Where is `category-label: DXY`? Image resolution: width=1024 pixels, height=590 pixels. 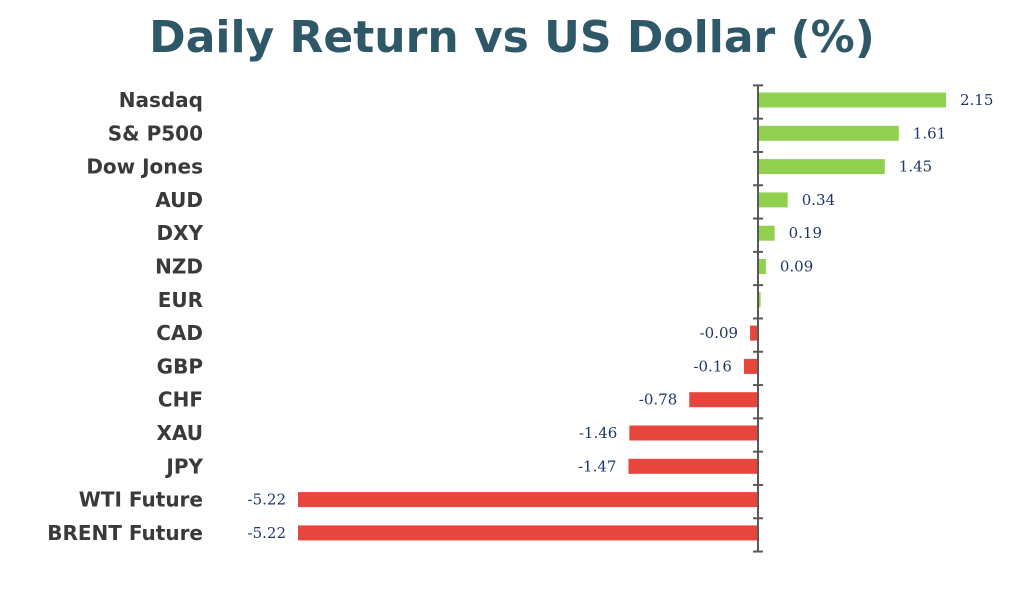
category-label: DXY is located at coordinates (179, 233).